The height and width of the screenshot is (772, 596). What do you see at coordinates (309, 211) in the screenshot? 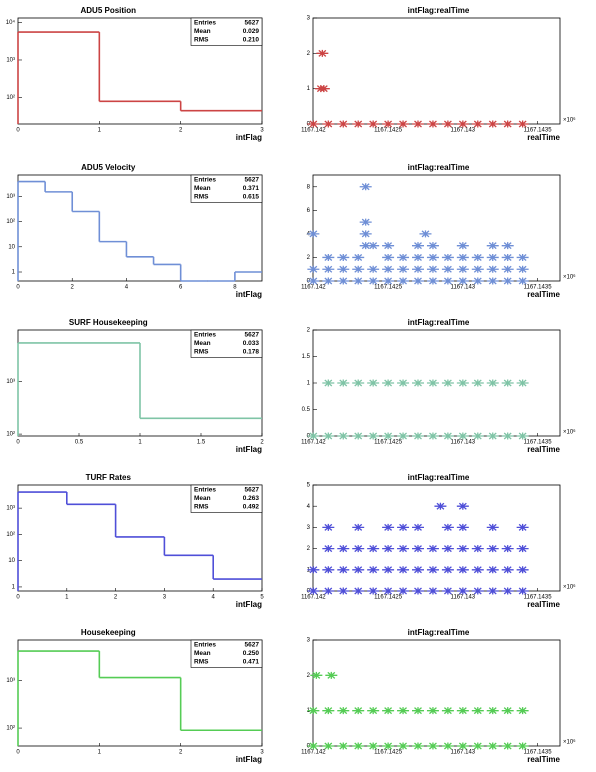
I see `y-tick-label: 6` at bounding box center [309, 211].